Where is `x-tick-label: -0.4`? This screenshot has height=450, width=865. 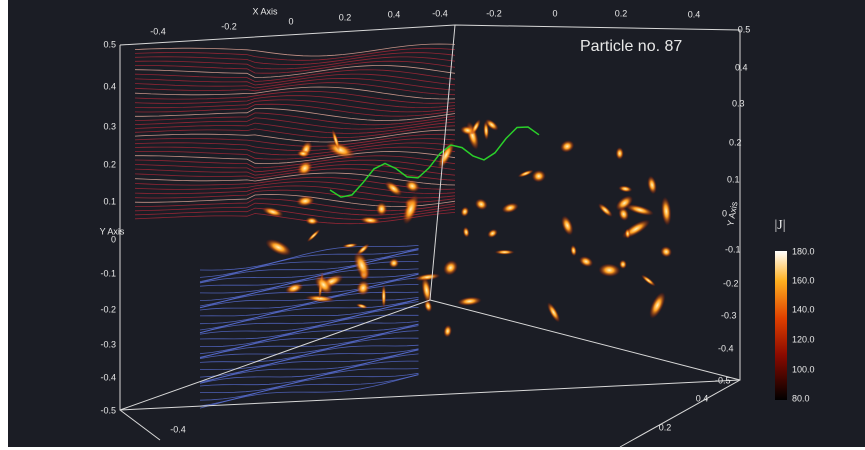 x-tick-label: -0.4 is located at coordinates (440, 13).